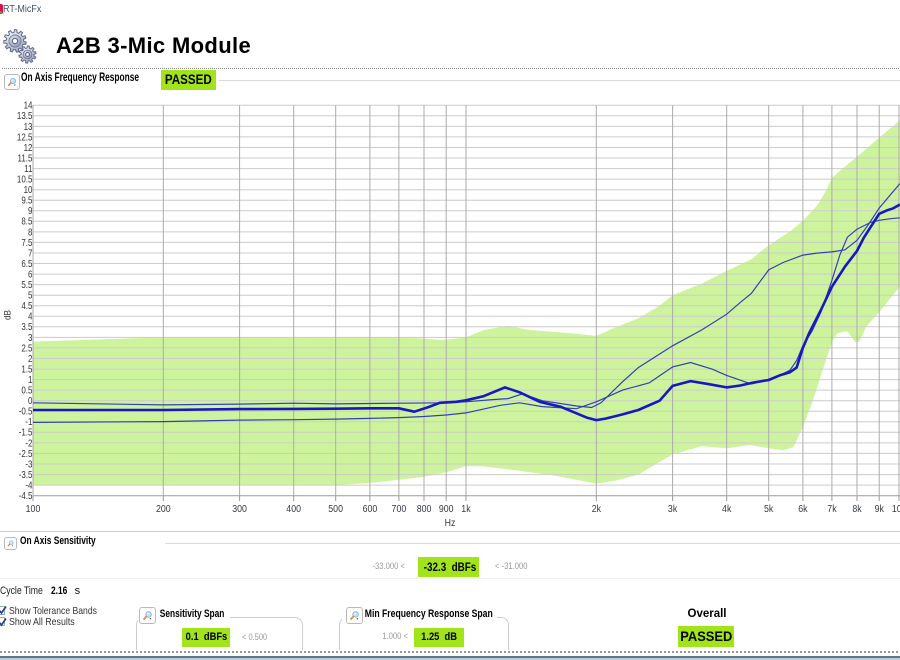 Image resolution: width=900 pixels, height=660 pixels. I want to click on svg-text: 300, so click(239, 508).